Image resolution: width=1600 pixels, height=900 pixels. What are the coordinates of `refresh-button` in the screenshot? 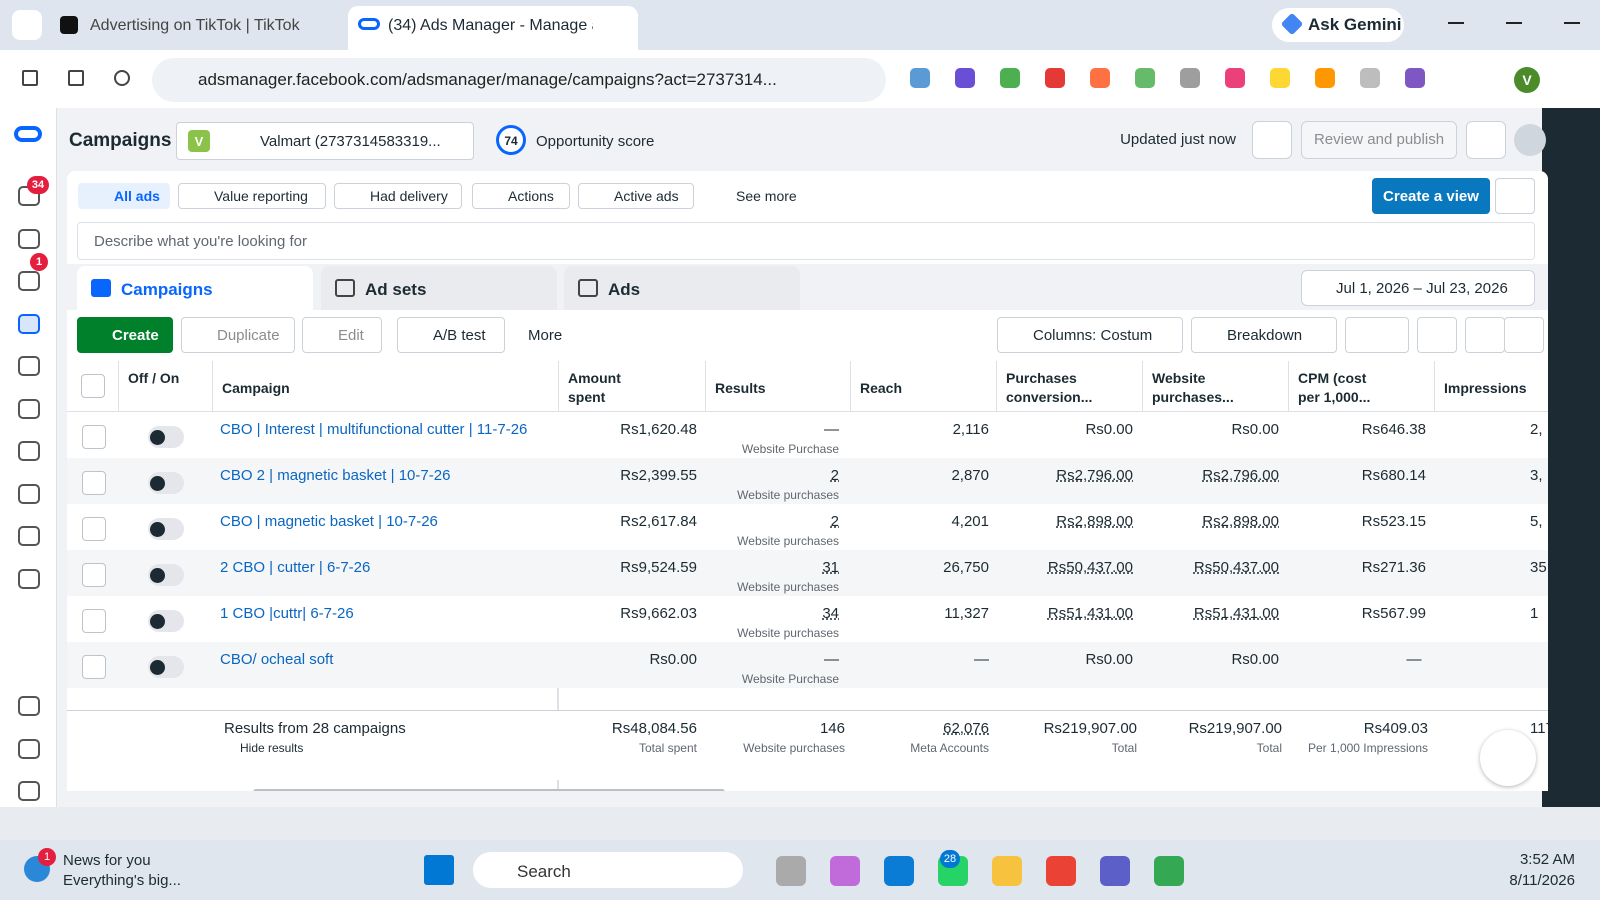 It's located at (1272, 140).